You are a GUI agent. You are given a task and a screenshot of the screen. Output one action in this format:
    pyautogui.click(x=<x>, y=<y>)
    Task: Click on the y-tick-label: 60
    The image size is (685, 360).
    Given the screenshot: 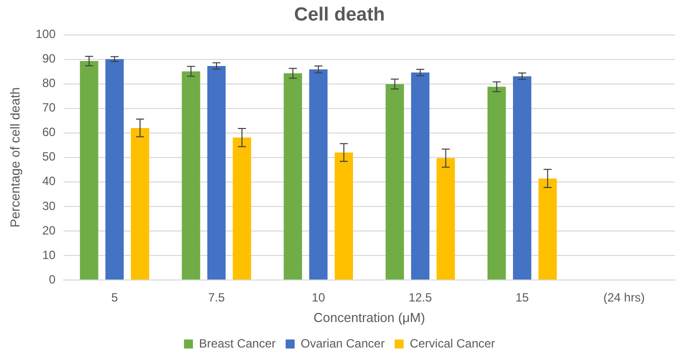 What is the action you would take?
    pyautogui.click(x=49, y=132)
    